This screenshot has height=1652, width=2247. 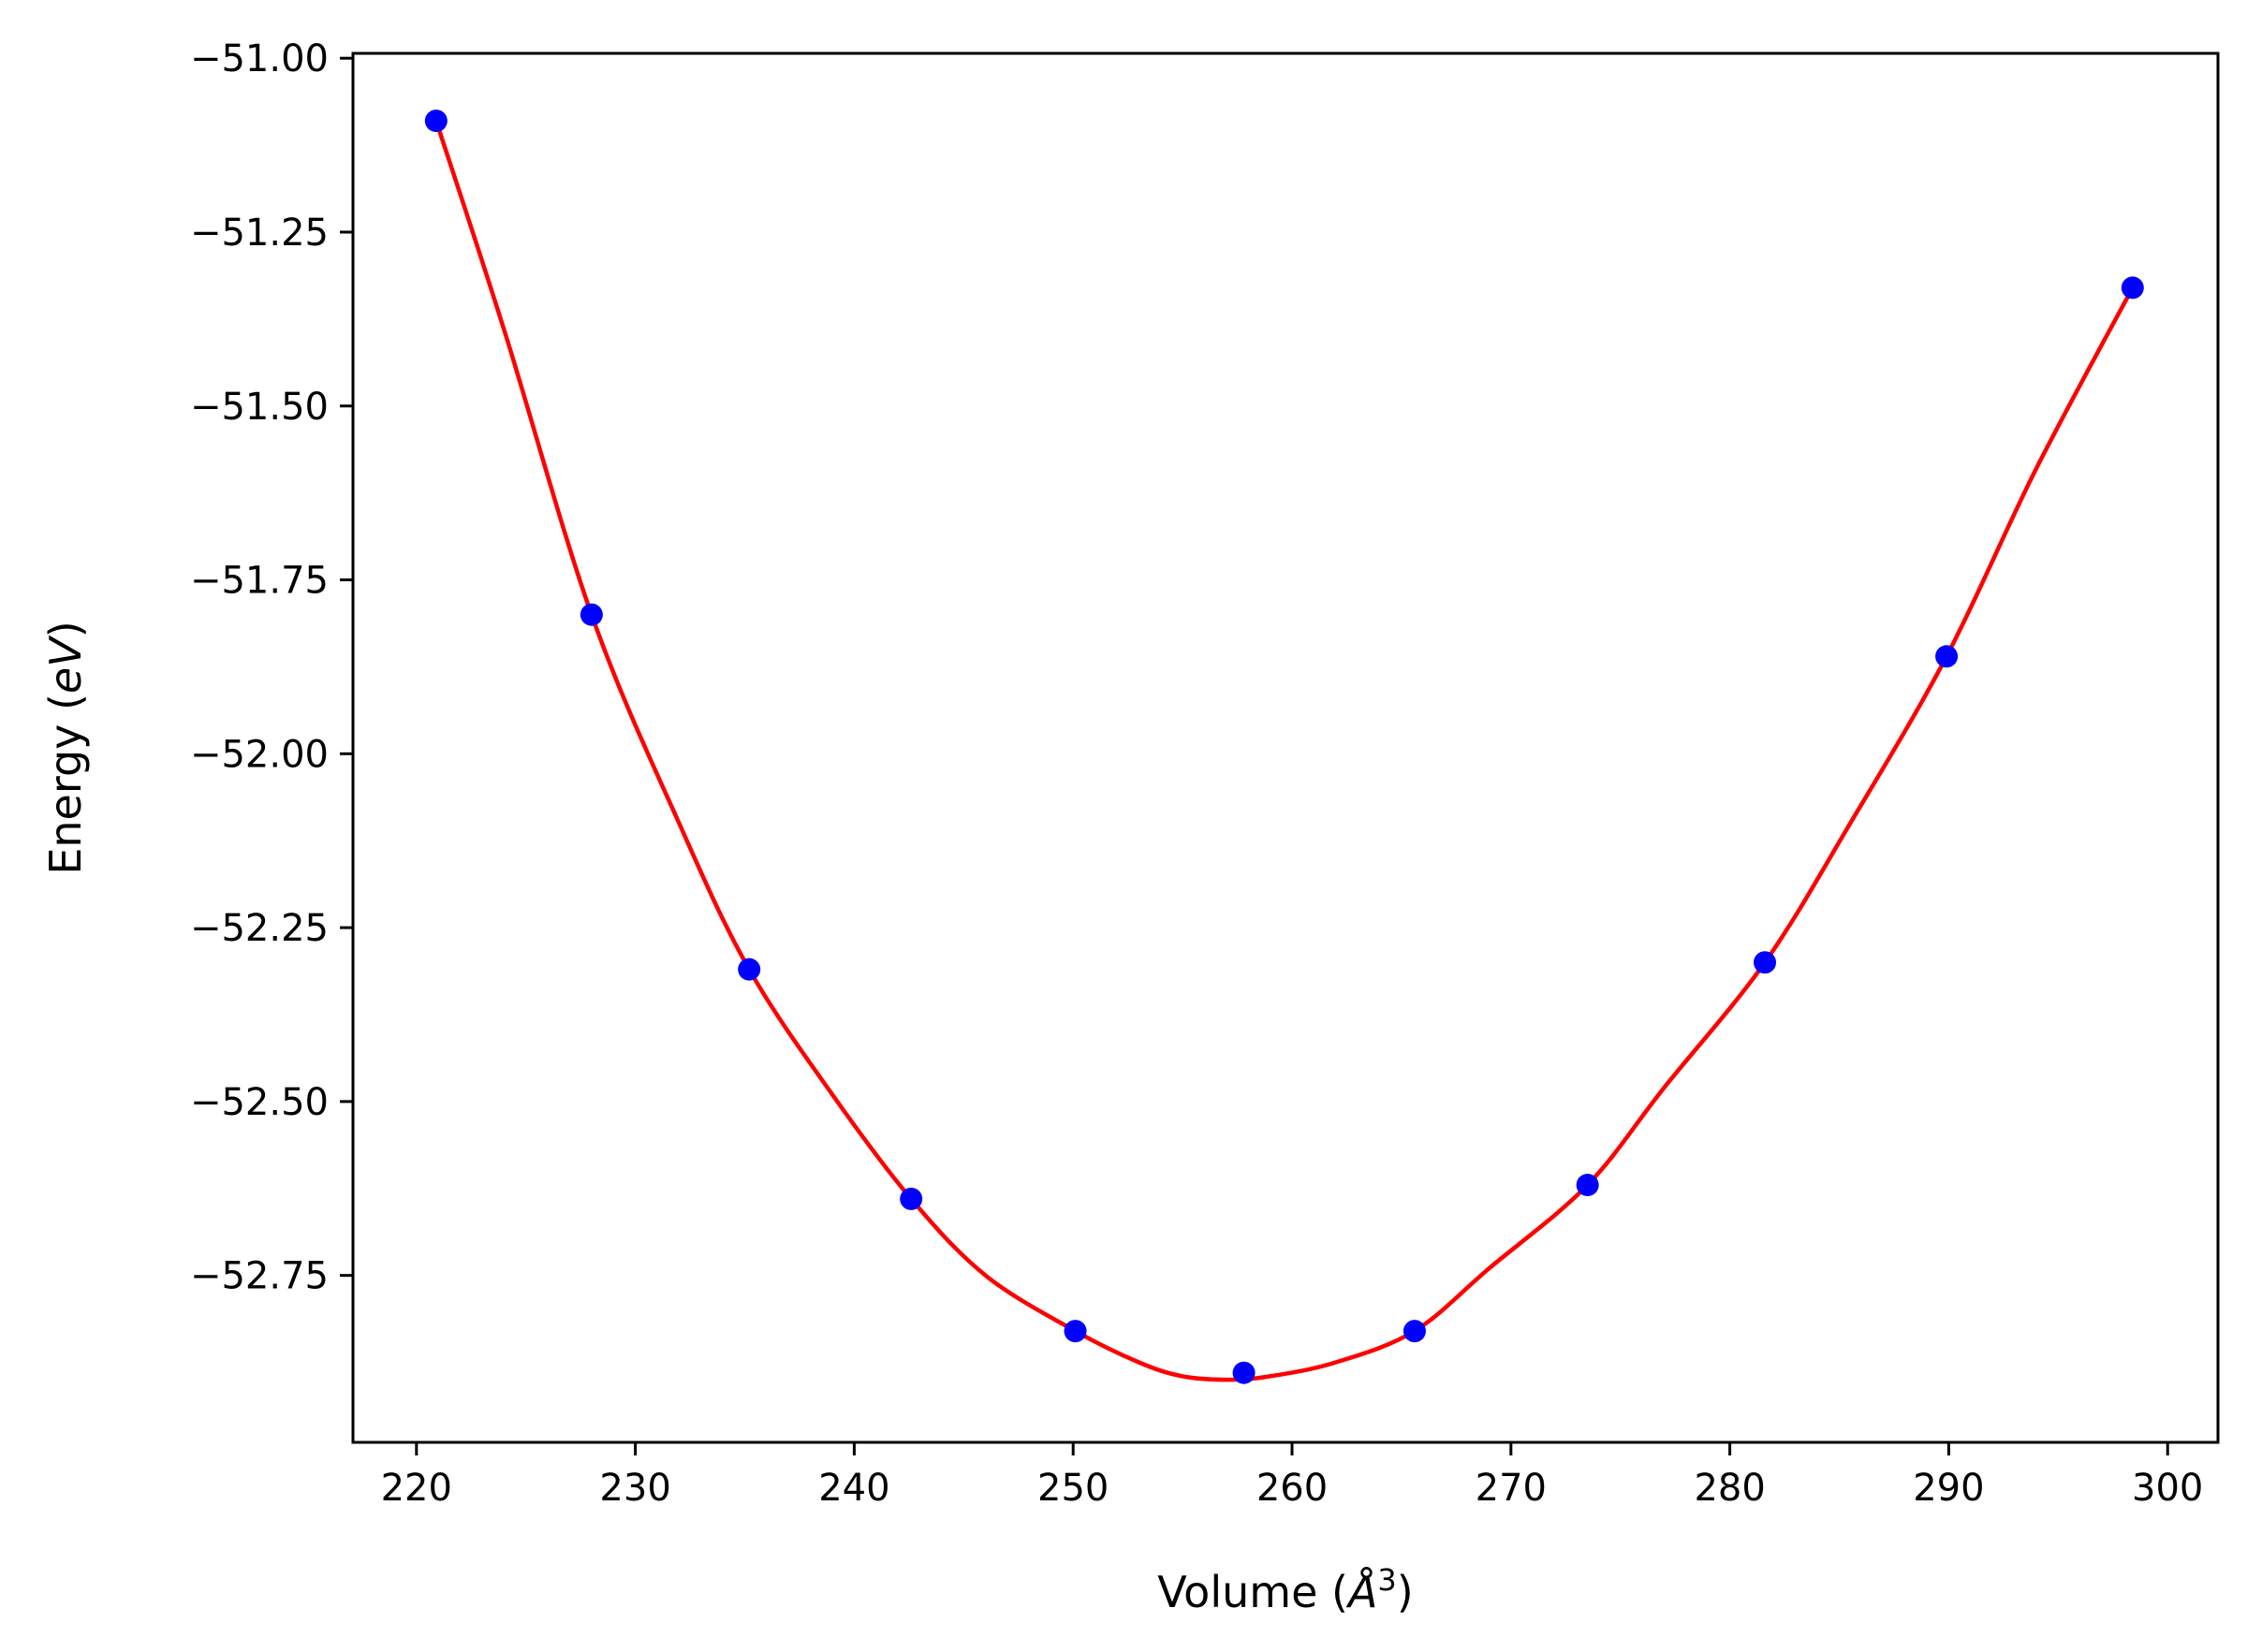 What do you see at coordinates (1073, 1489) in the screenshot?
I see `x-tick-label: 250` at bounding box center [1073, 1489].